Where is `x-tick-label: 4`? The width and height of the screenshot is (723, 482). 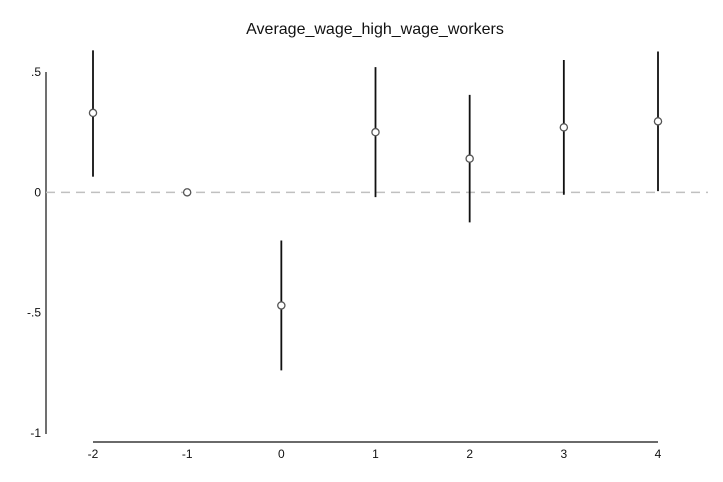 x-tick-label: 4 is located at coordinates (658, 454).